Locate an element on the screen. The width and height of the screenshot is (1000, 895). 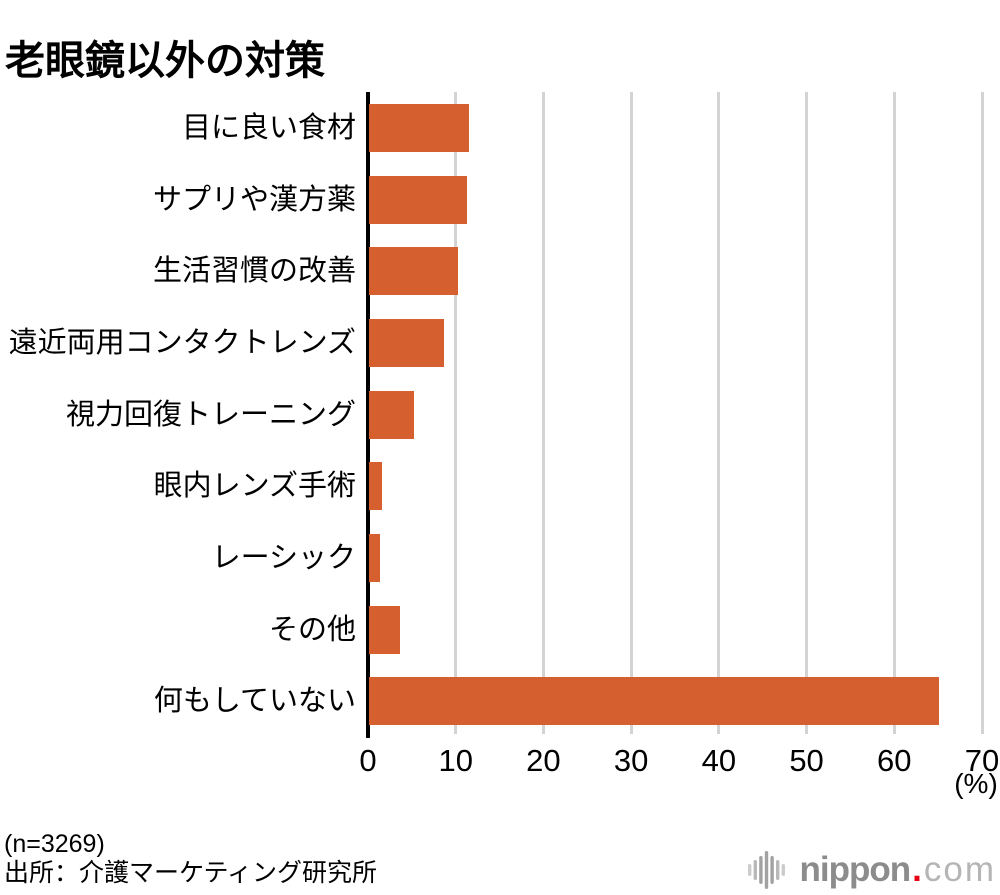
y-axis-line is located at coordinates (368, 415).